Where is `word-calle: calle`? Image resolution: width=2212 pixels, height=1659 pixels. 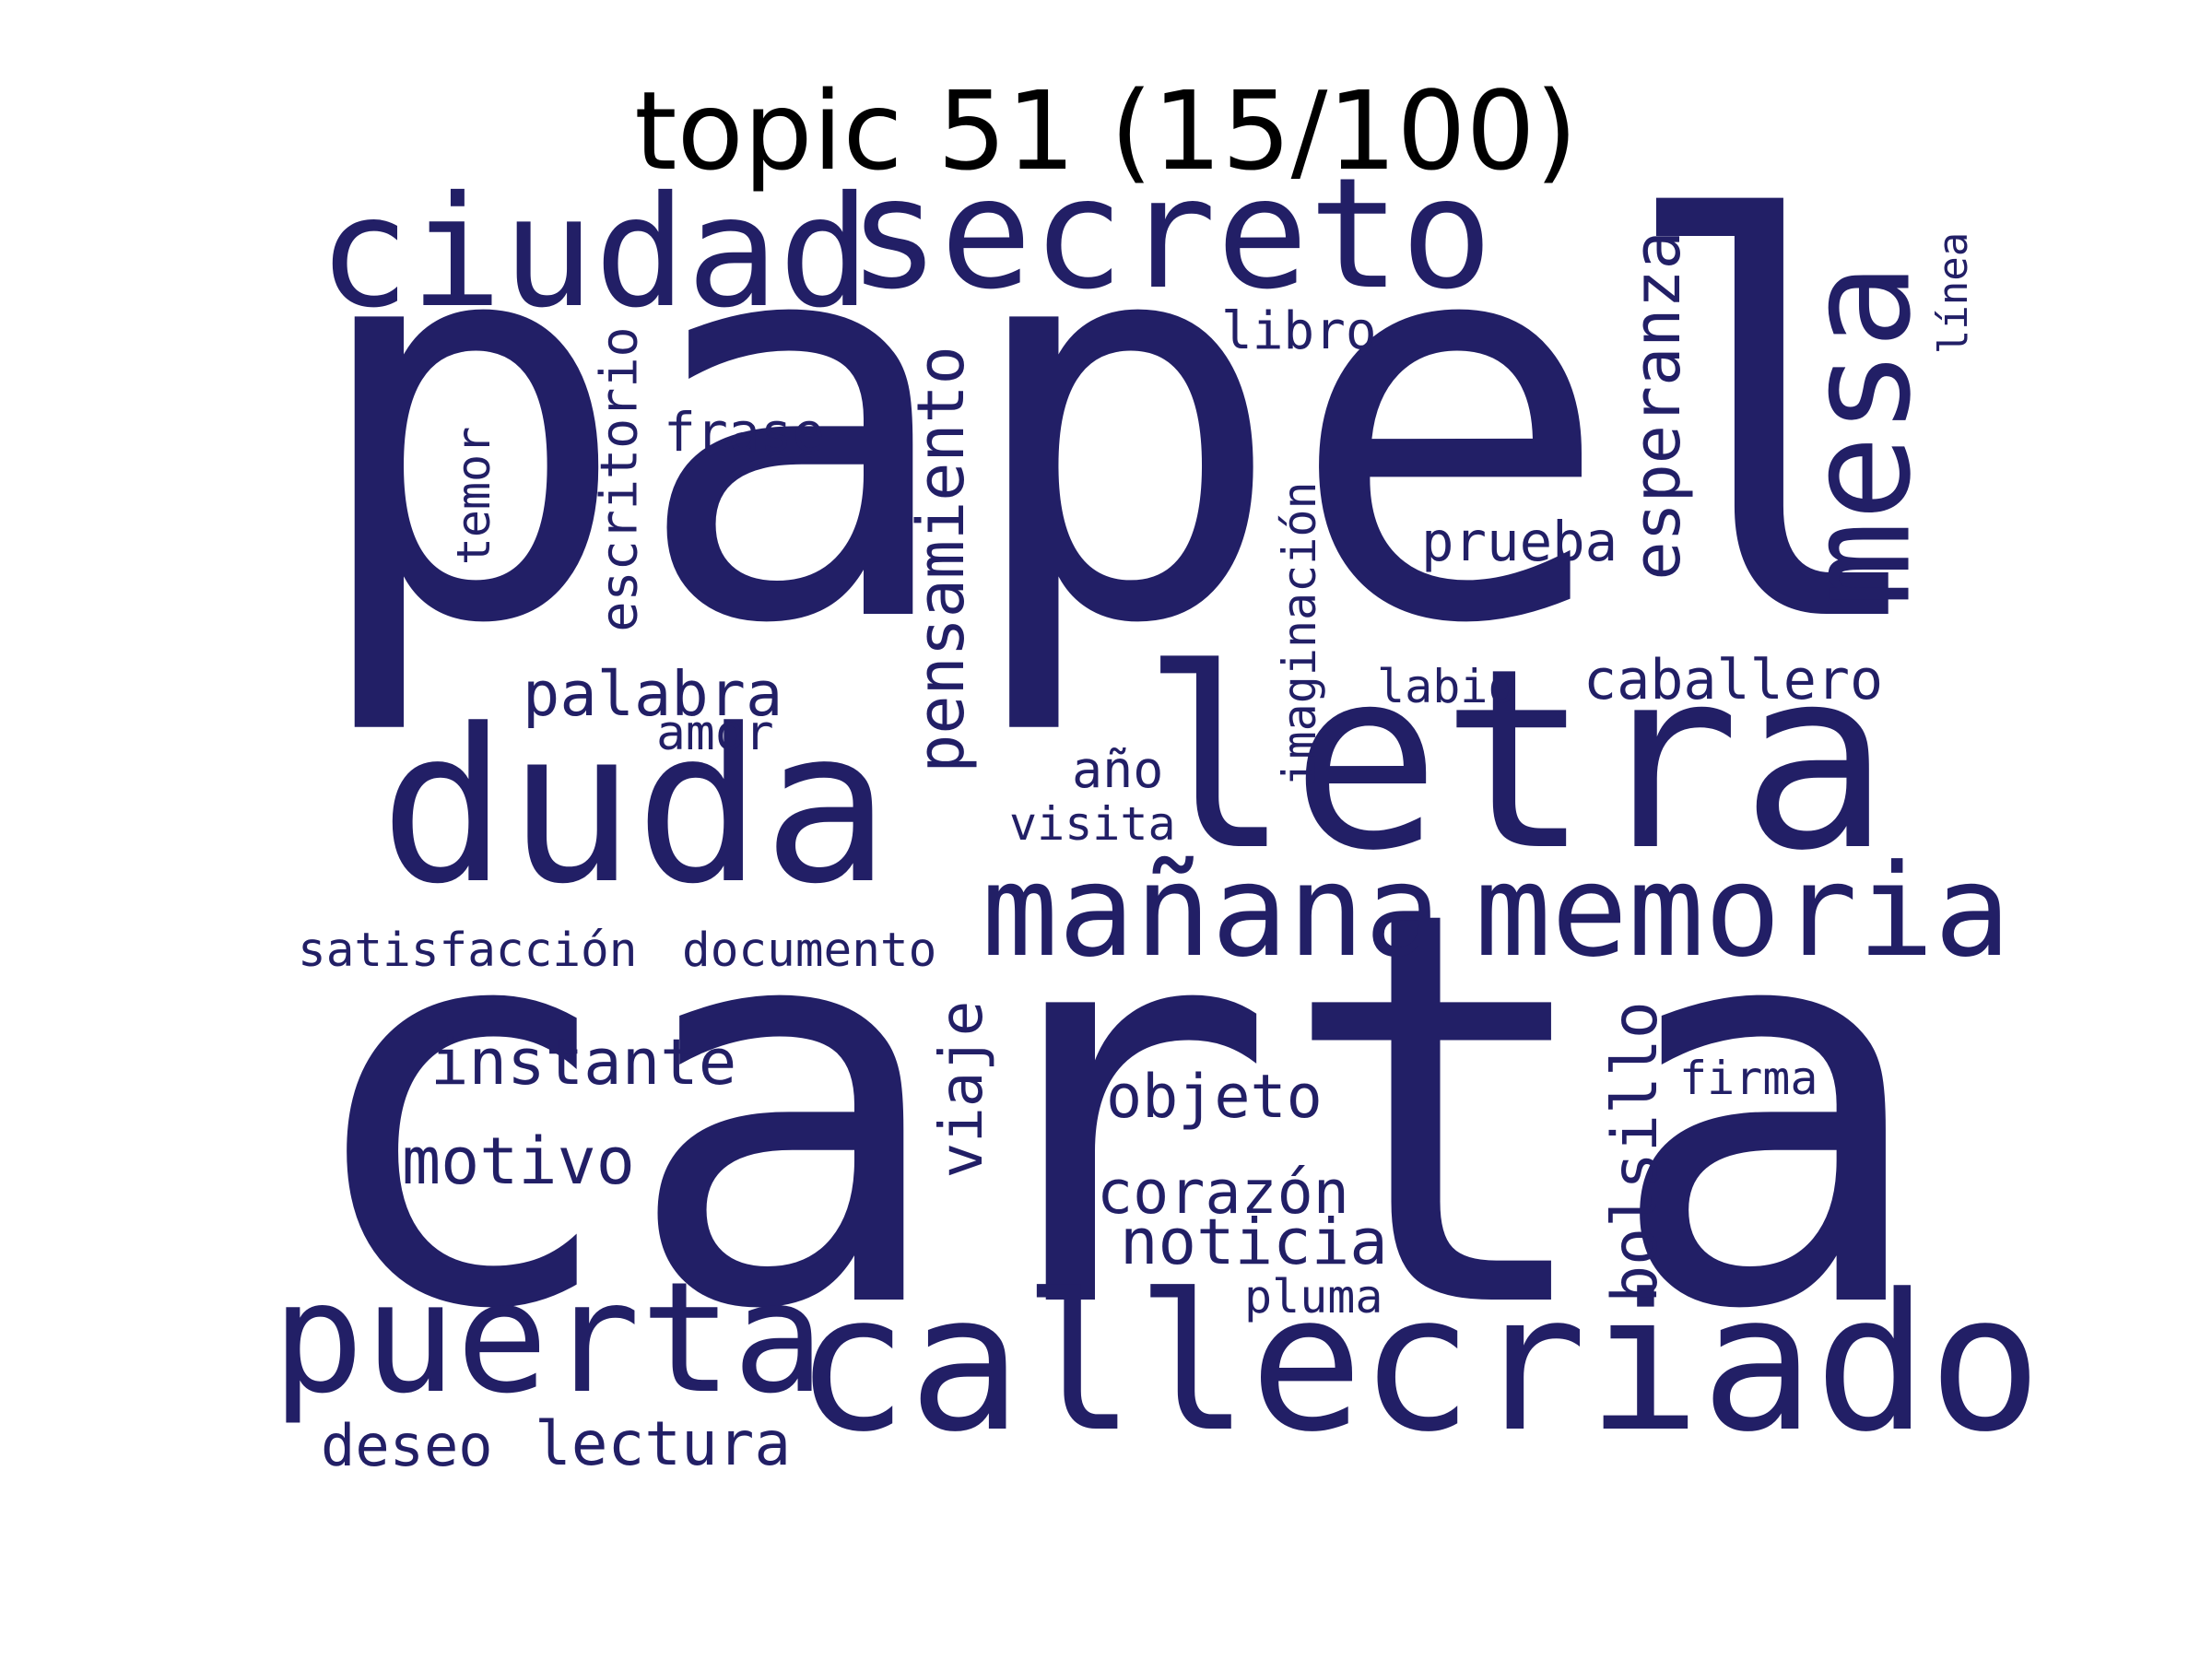 word-calle: calle is located at coordinates (1079, 1364).